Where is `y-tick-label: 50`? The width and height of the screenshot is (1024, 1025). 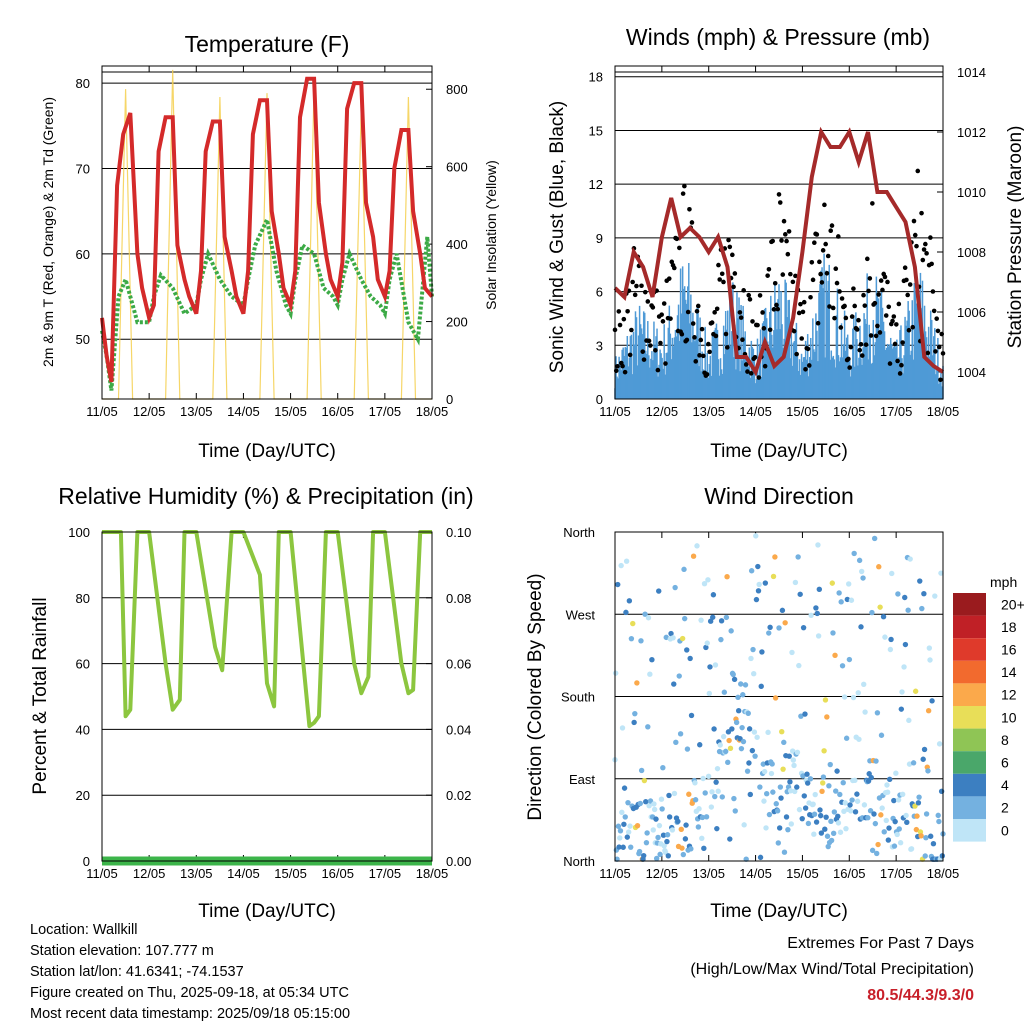 y-tick-label: 50 is located at coordinates (83, 339).